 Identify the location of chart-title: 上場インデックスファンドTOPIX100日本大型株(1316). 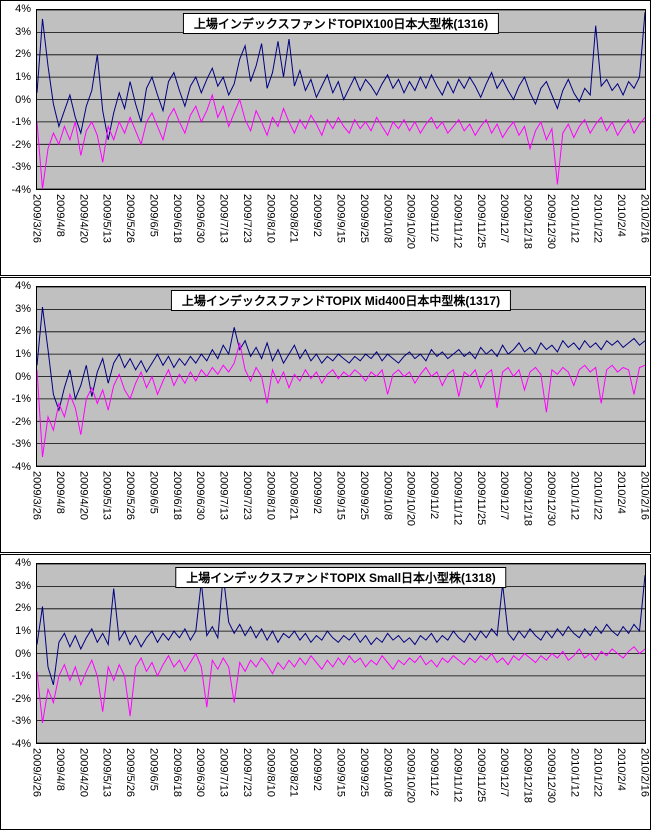
(341, 23).